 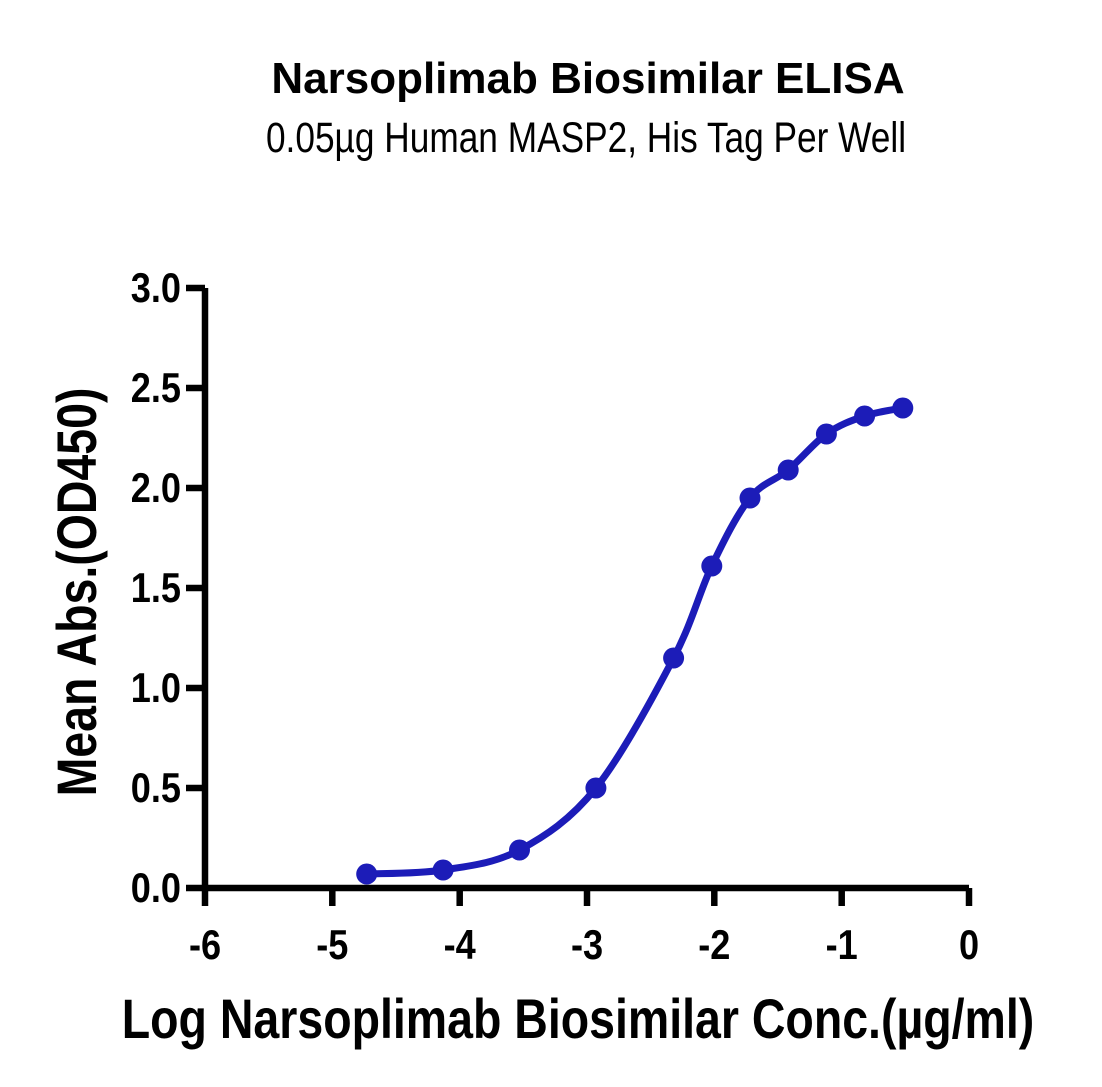 What do you see at coordinates (842, 946) in the screenshot?
I see `x-tick-label: -1` at bounding box center [842, 946].